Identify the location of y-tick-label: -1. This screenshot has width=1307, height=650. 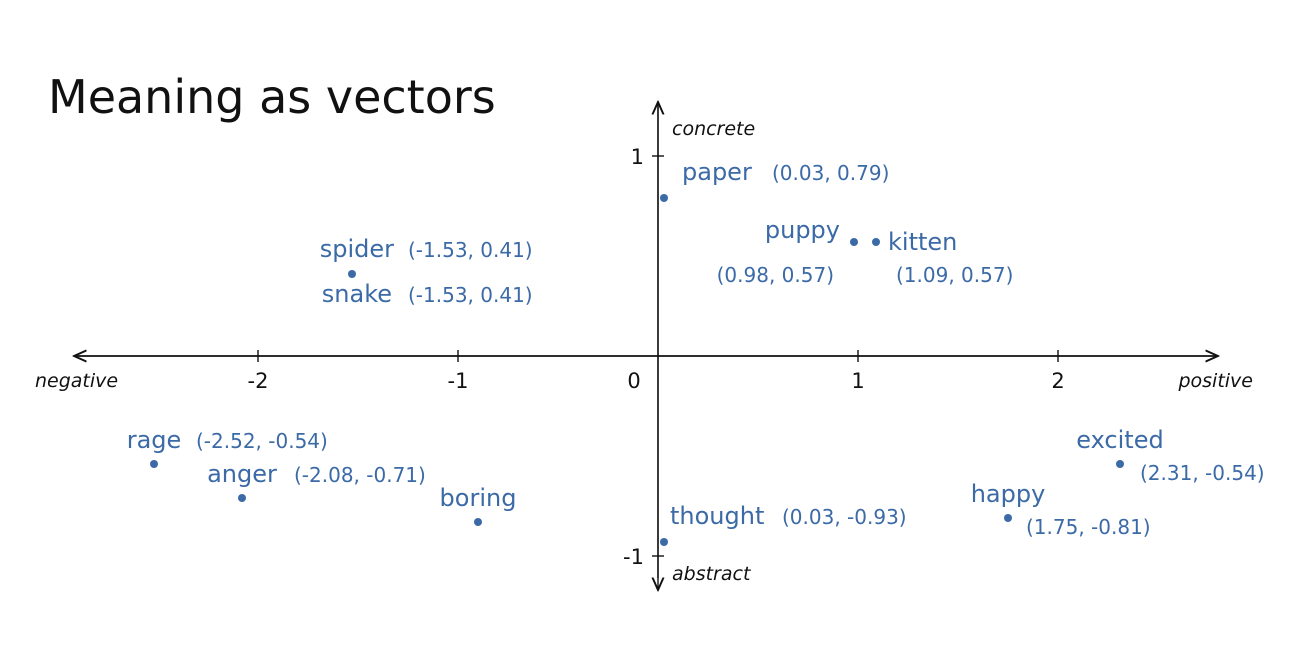
(633, 557).